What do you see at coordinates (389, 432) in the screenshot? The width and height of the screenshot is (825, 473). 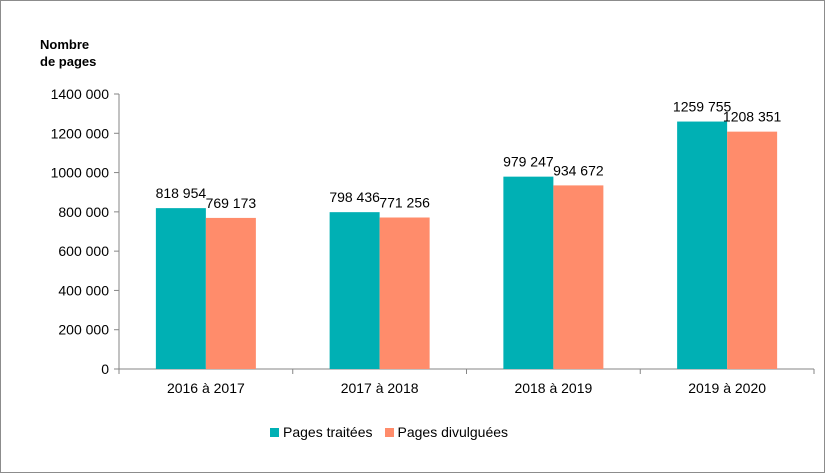 I see `legend-swatch-pages-divulguees` at bounding box center [389, 432].